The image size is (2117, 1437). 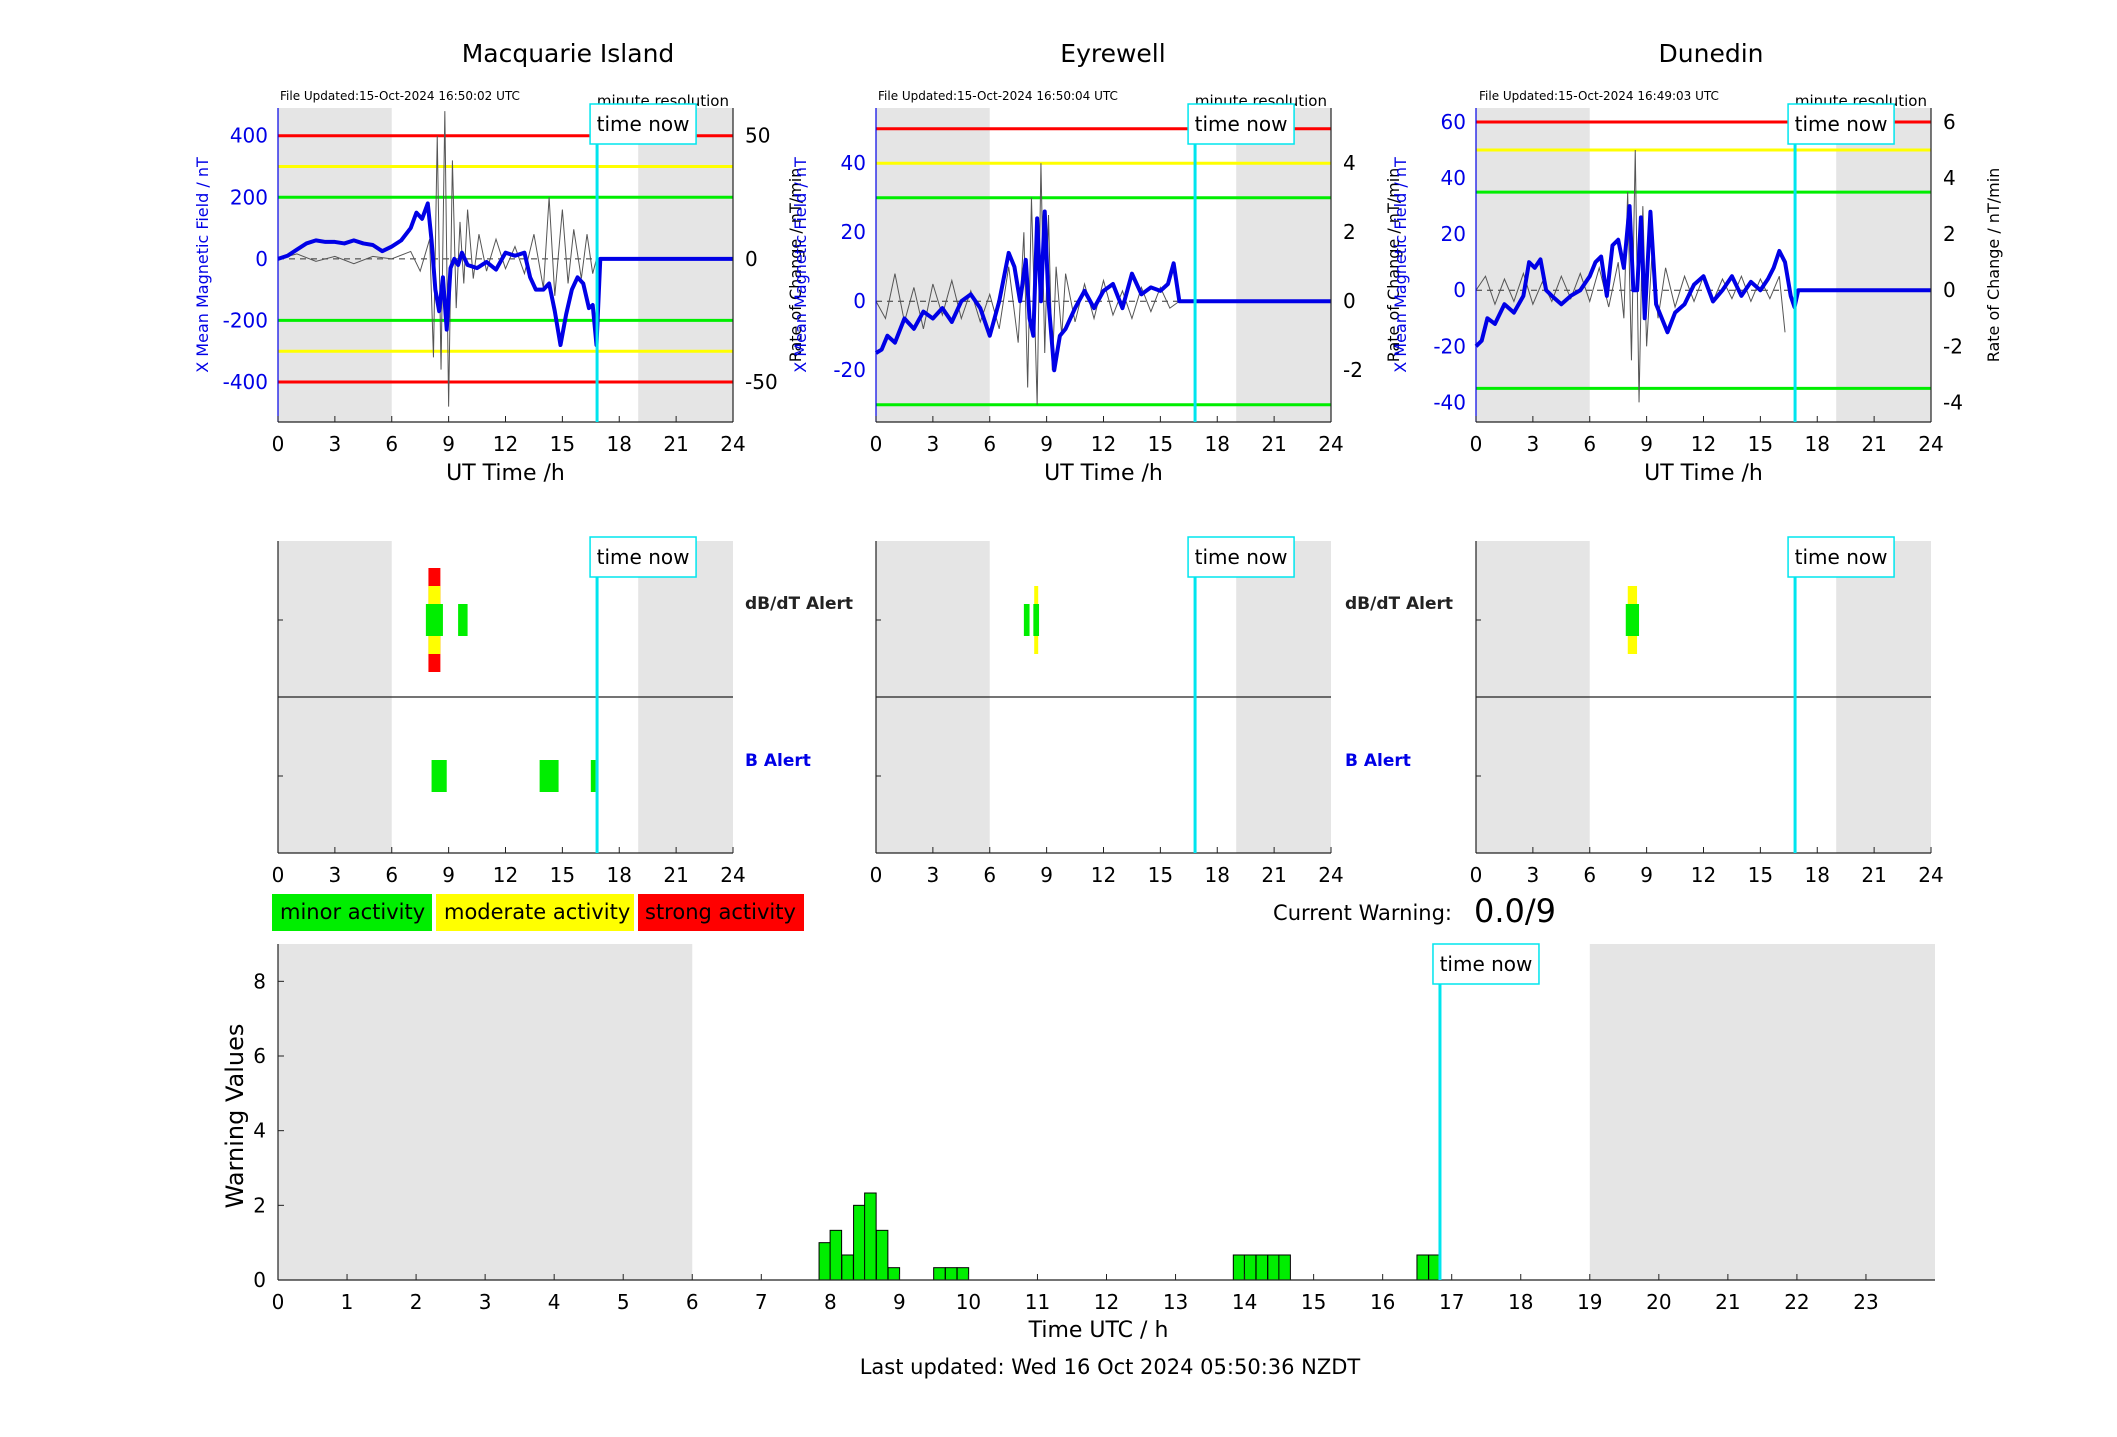 What do you see at coordinates (259, 981) in the screenshot?
I see `y-tick-label: 8` at bounding box center [259, 981].